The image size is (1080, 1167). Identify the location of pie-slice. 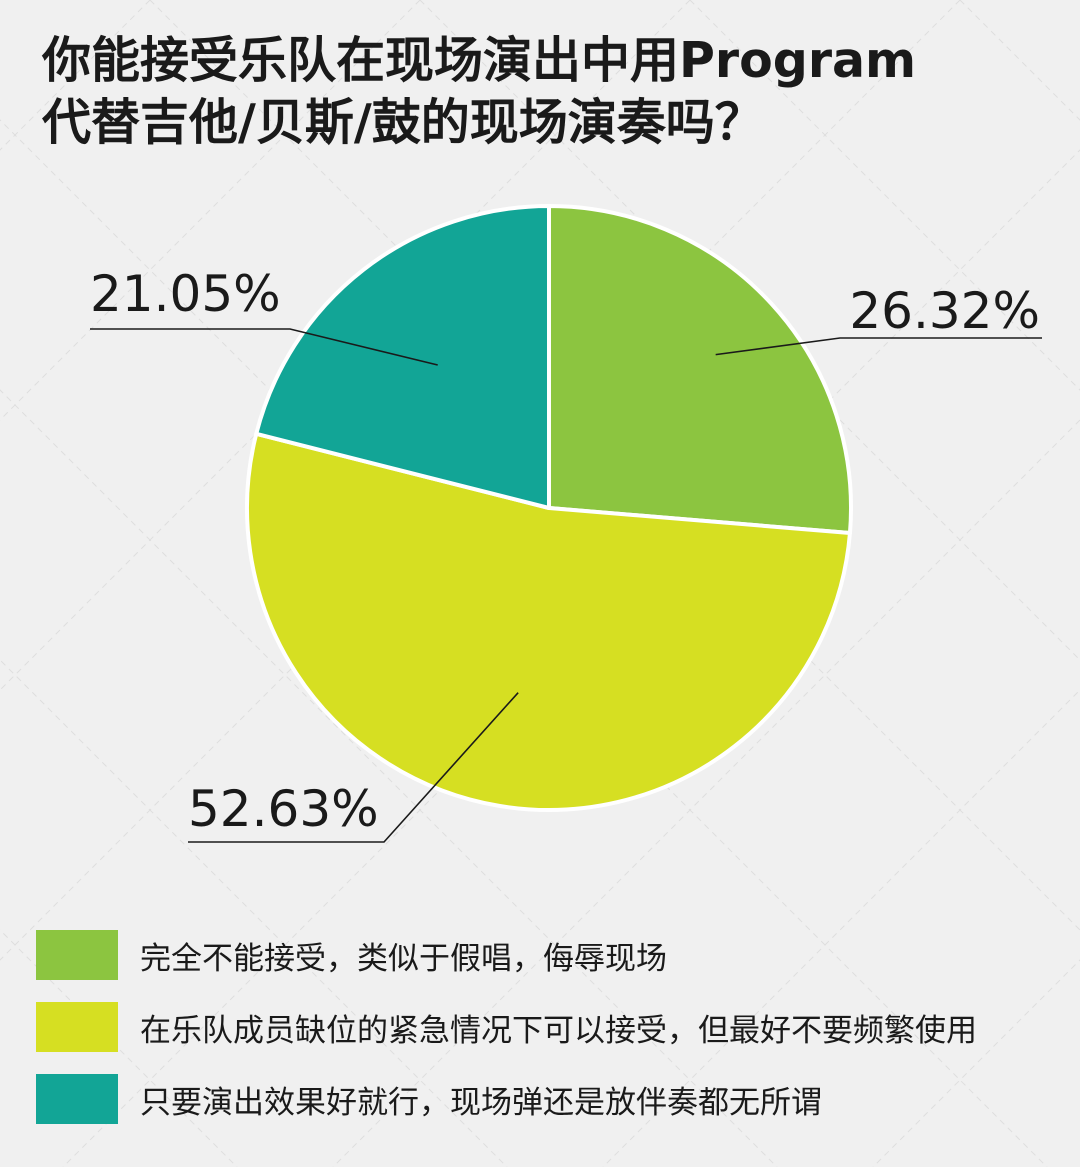
(700, 370).